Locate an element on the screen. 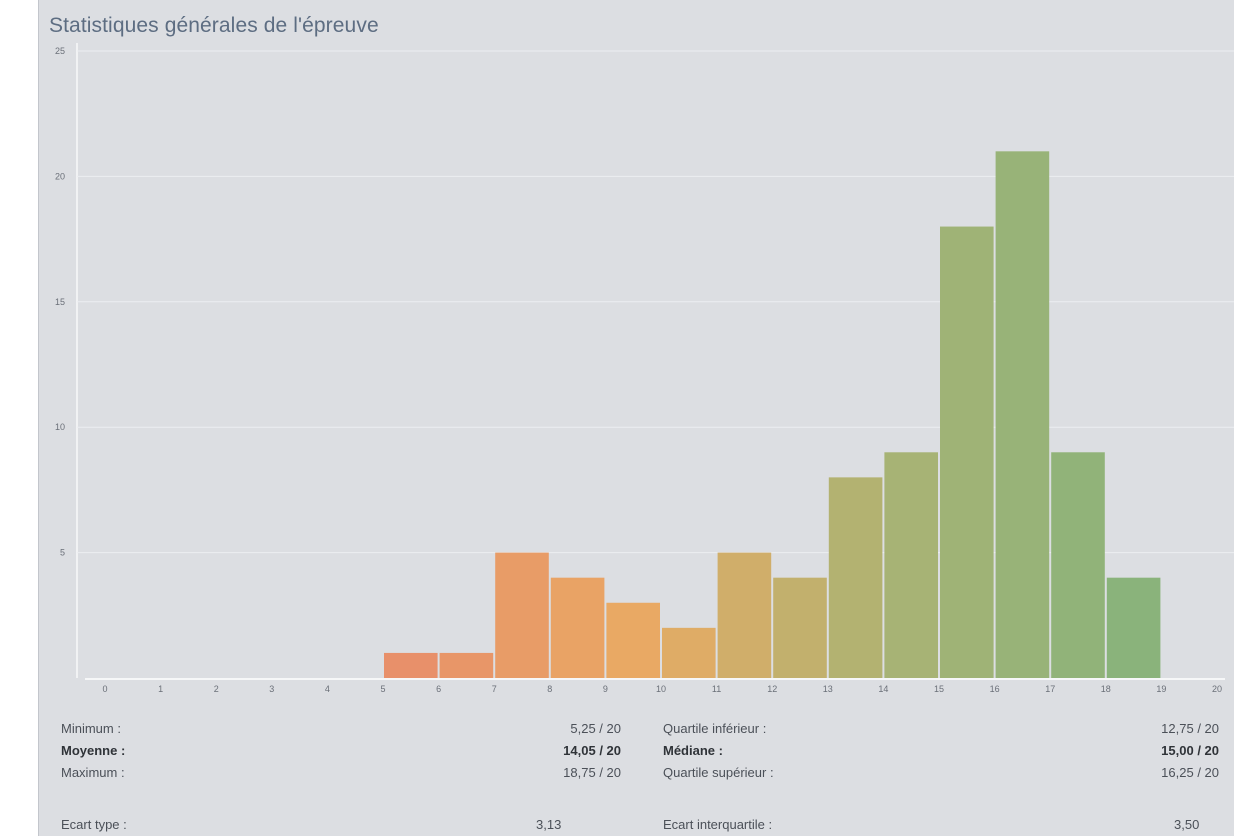  x-tick-label: 5 is located at coordinates (382, 689).